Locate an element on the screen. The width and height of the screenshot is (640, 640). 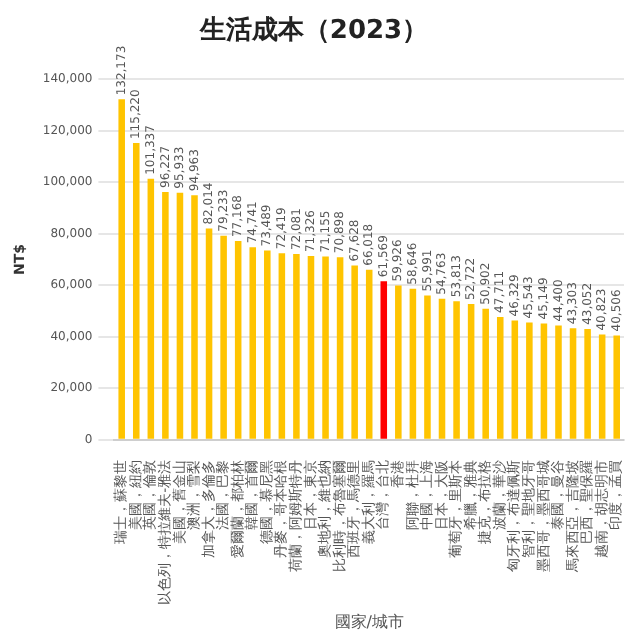
x-axis-title: 國家/城市 is located at coordinates (369, 621).